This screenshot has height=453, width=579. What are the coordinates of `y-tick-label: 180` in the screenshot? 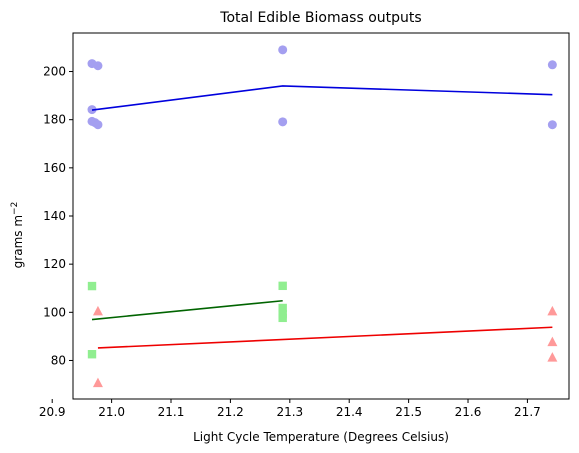 It's located at (54, 120).